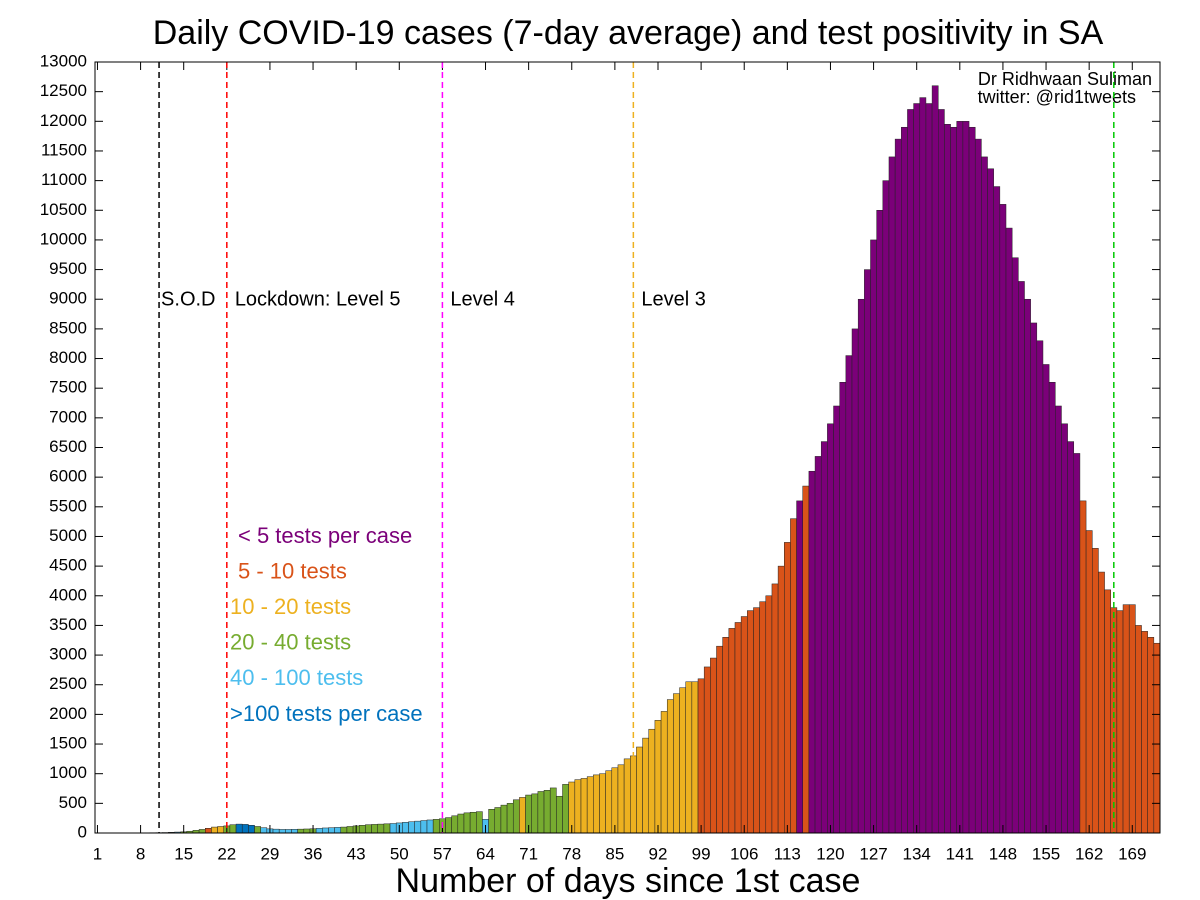 Image resolution: width=1200 pixels, height=900 pixels. Describe the element at coordinates (313, 853) in the screenshot. I see `x-tick-label: 36` at that location.